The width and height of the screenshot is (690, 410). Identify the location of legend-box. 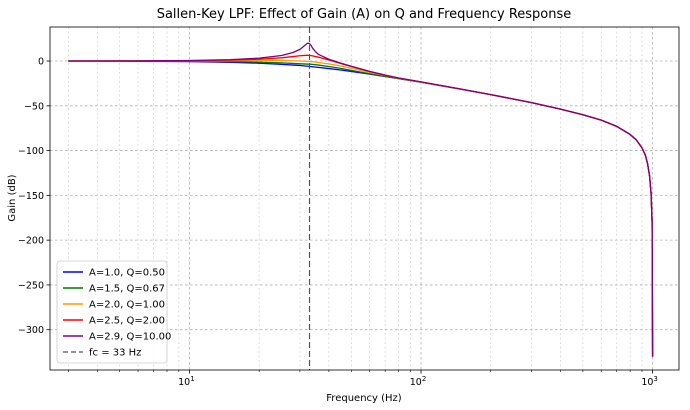
(112, 312).